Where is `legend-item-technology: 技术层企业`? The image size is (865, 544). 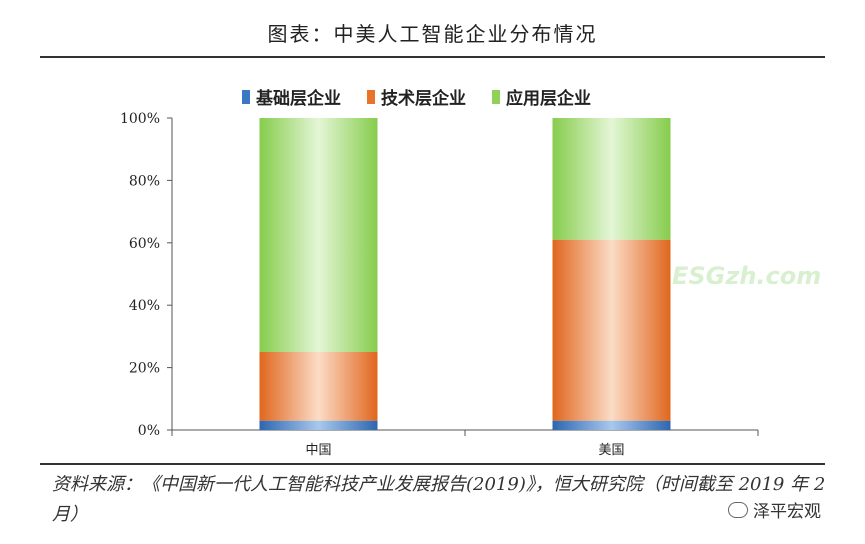
legend-item-technology: 技术层企业 is located at coordinates (416, 96).